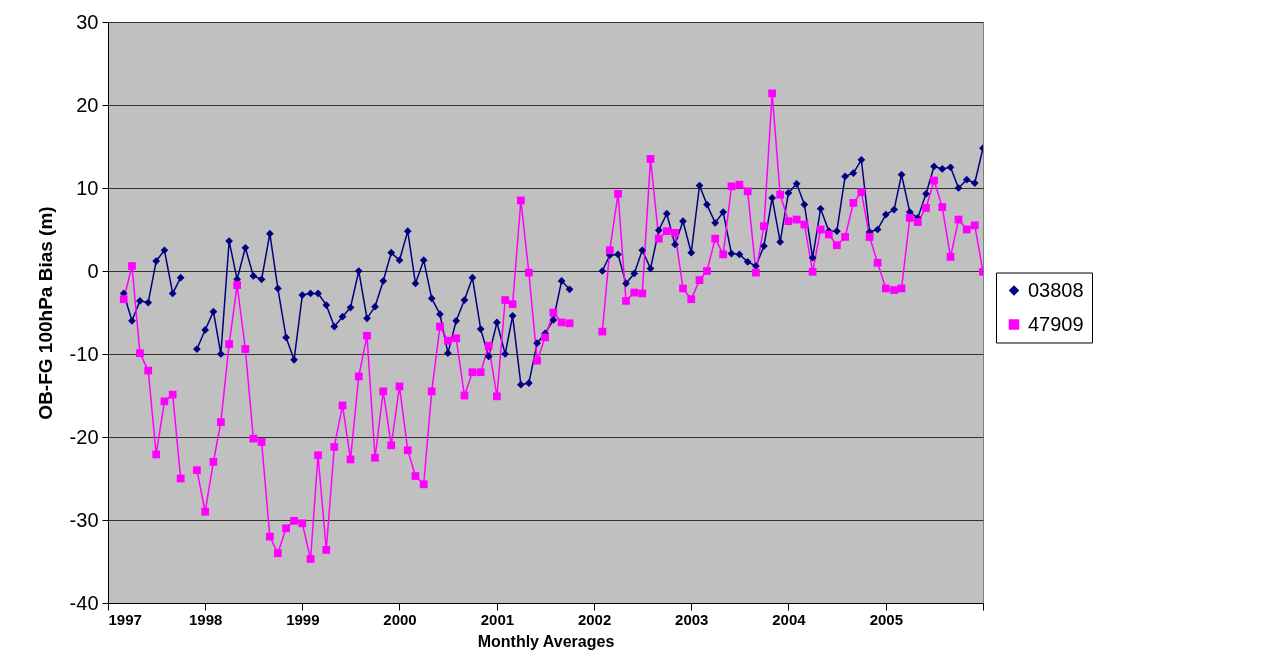 Image resolution: width=1261 pixels, height=653 pixels. Describe the element at coordinates (1056, 289) in the screenshot. I see `legend-label: 03808` at that location.